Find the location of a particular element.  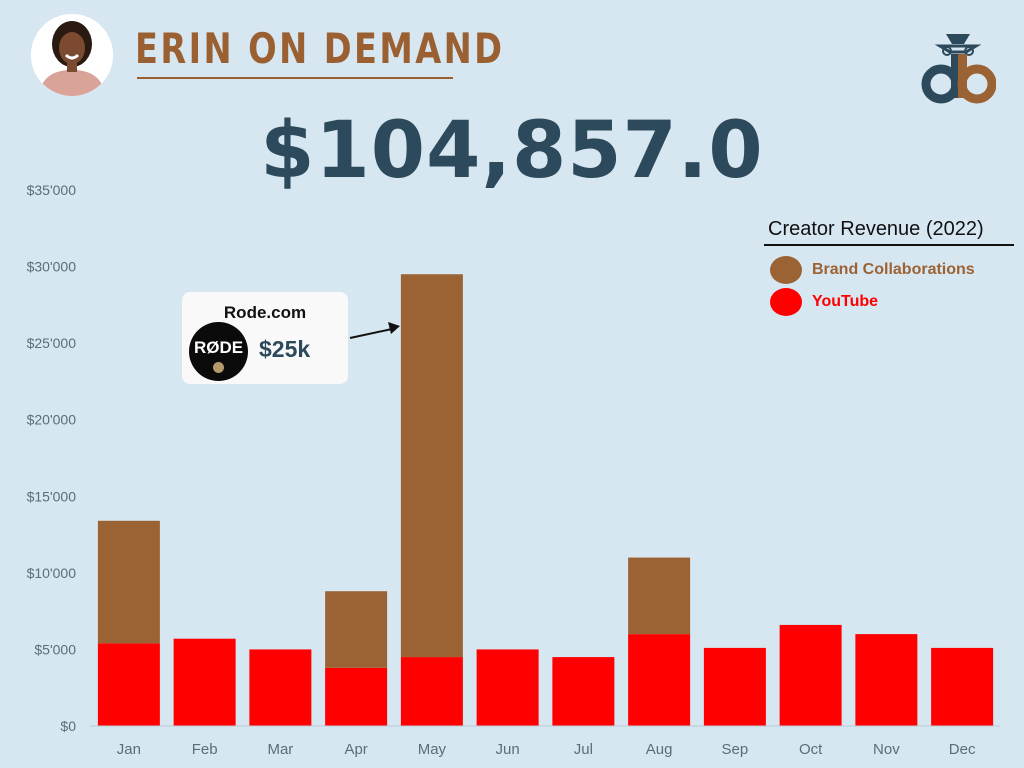

rode-callout: Rode.com RØDE $25k is located at coordinates (265, 338).